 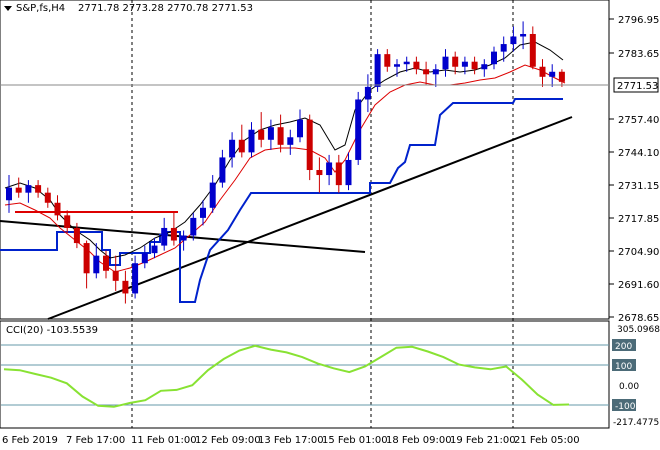 I want to click on time-tick: 15 Feb 01:00, so click(x=355, y=440).